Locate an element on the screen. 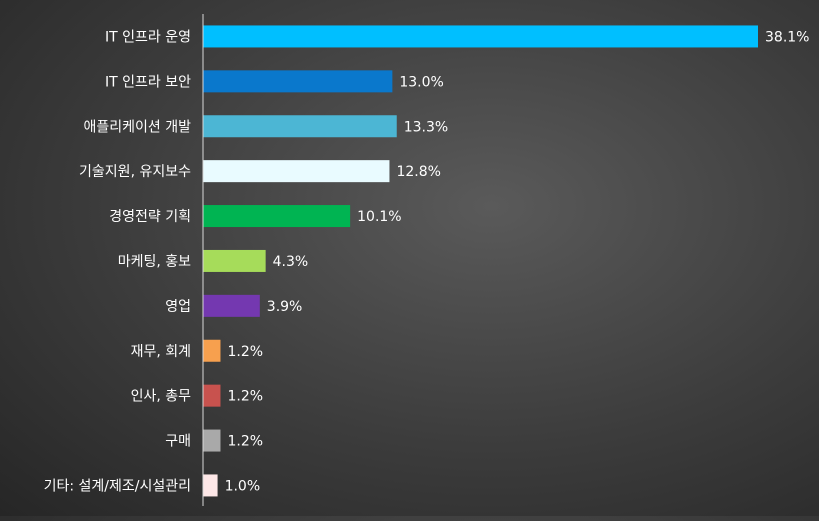 The width and height of the screenshot is (819, 521). category-label-5: 마케팅, 홍보 is located at coordinates (154, 262).